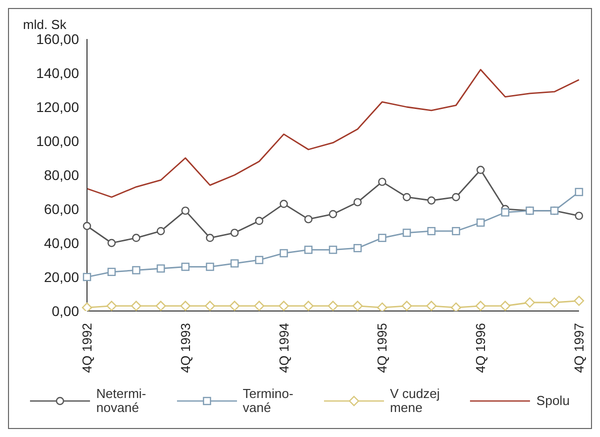  I want to click on y-tick-label: 0,00, so click(66, 310).